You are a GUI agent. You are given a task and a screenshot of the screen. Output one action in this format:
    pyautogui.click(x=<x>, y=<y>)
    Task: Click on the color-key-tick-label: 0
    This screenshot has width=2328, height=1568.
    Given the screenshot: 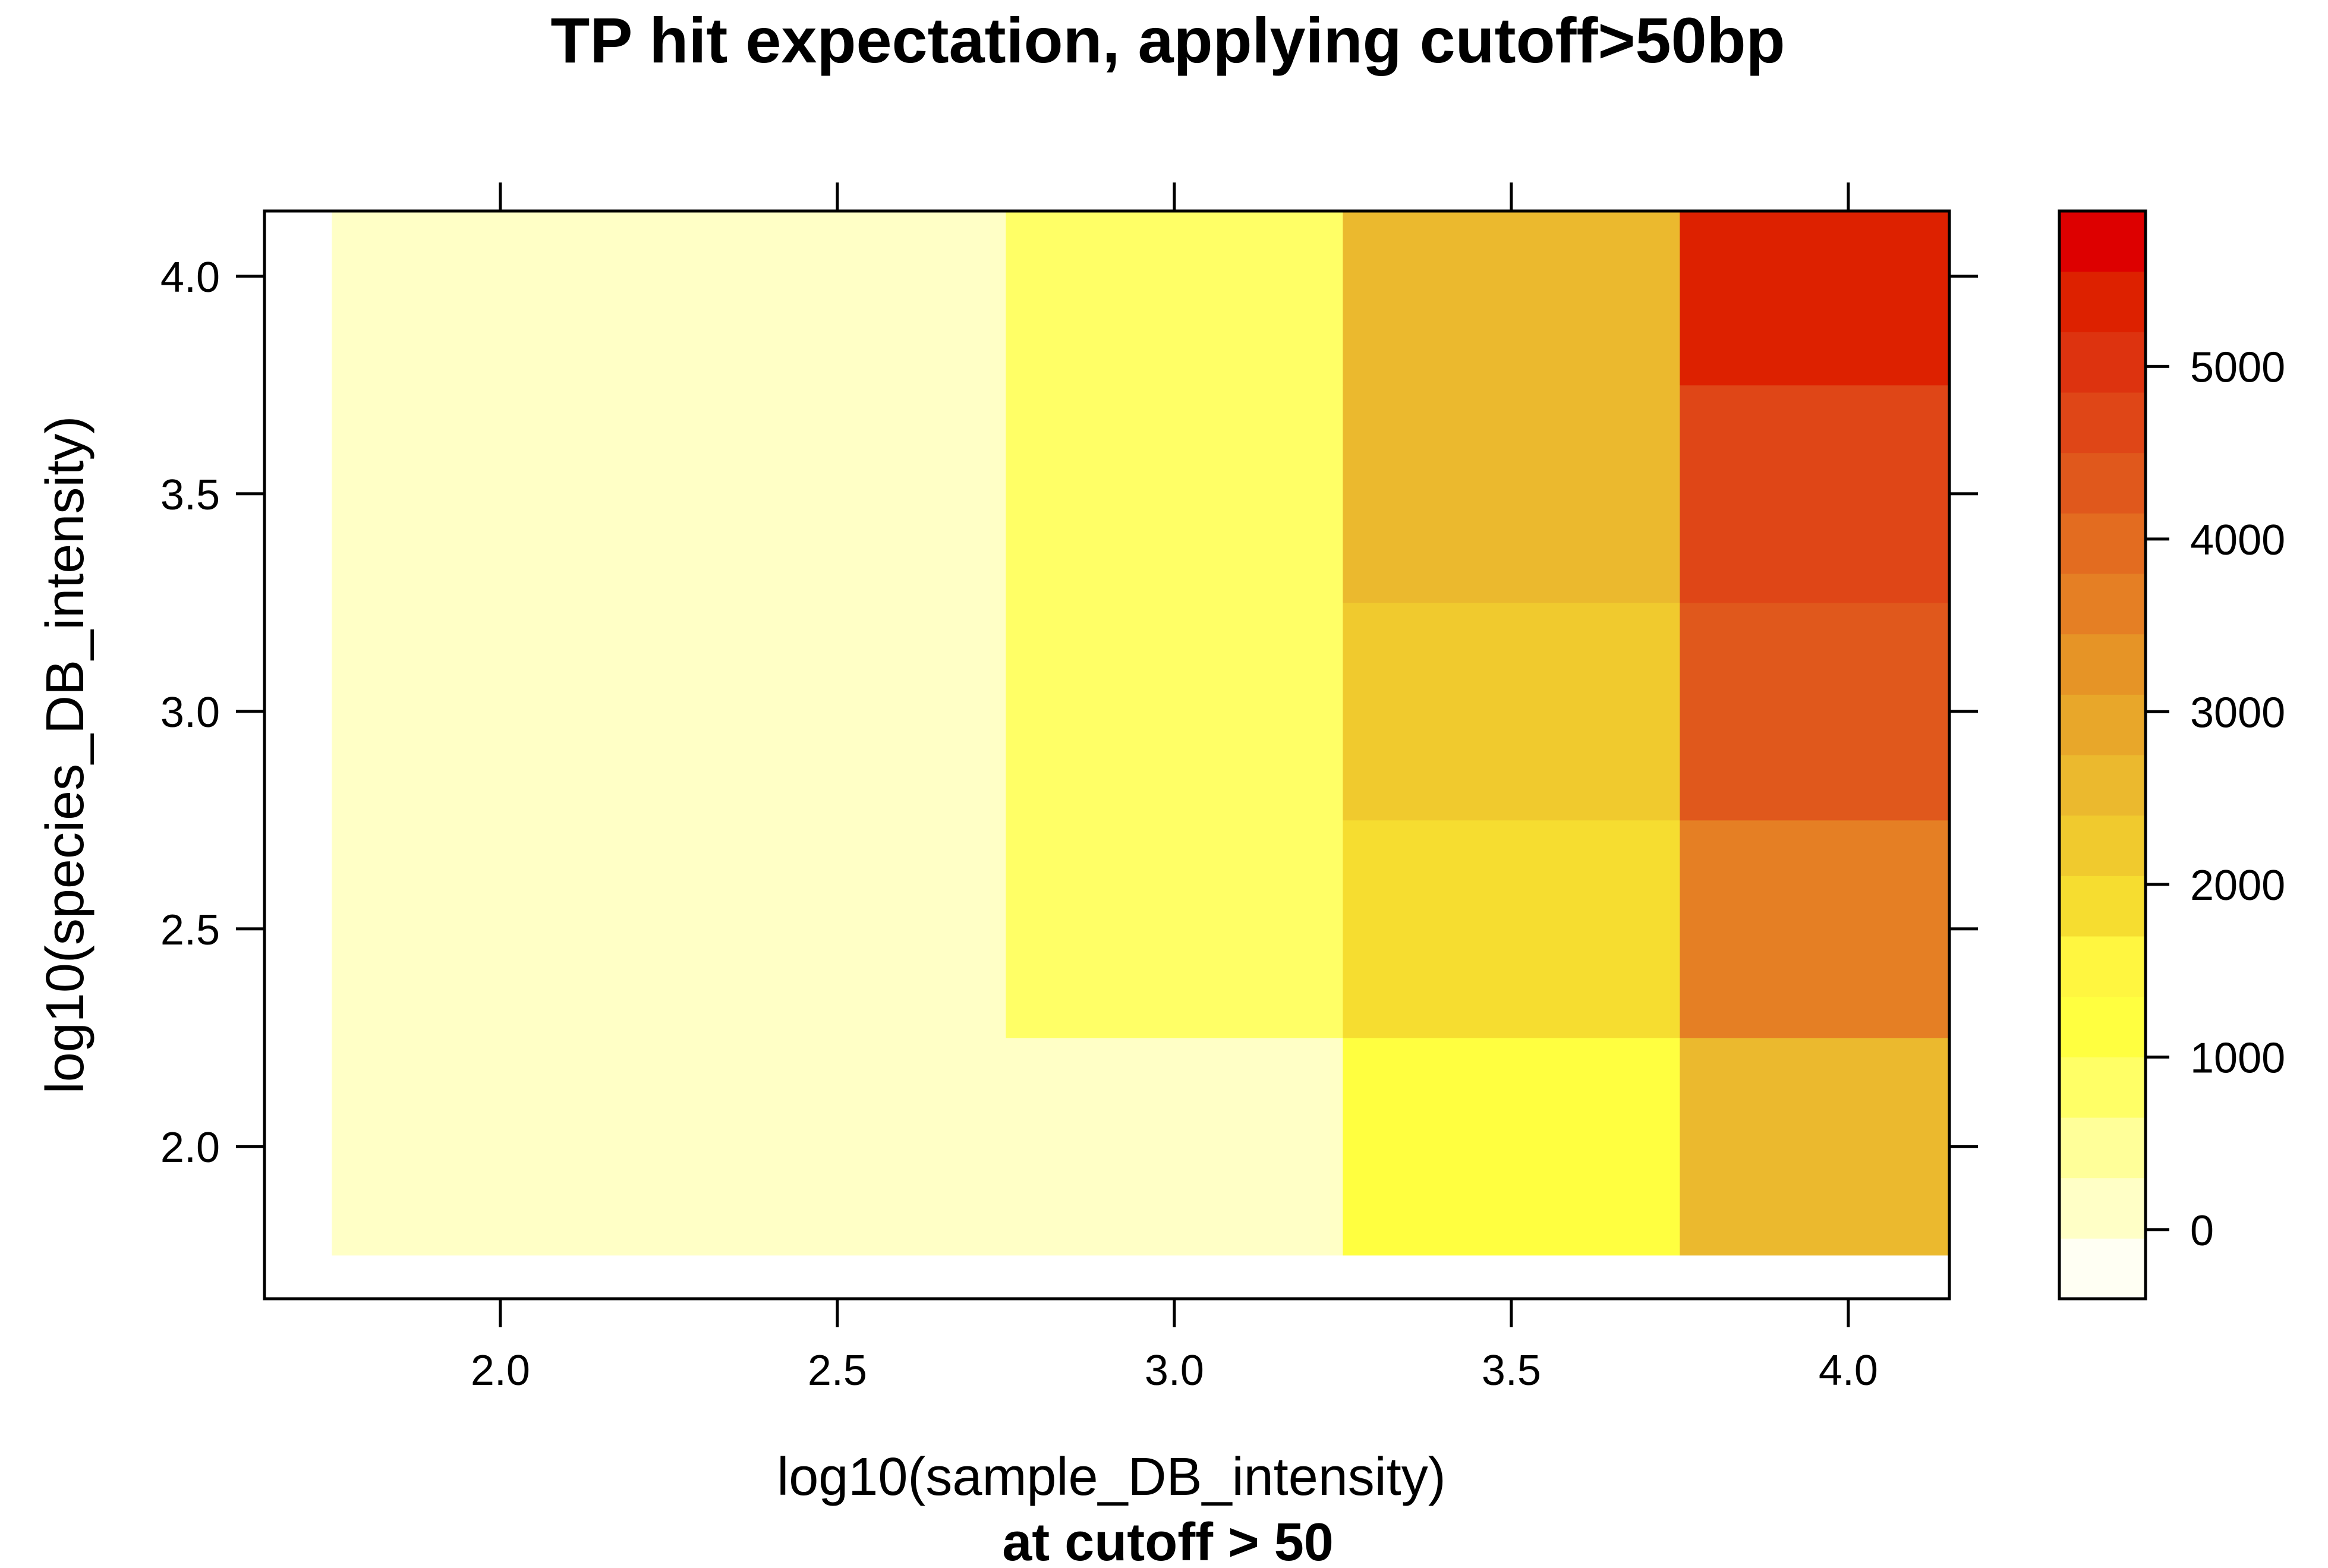 What is the action you would take?
    pyautogui.click(x=2202, y=1231)
    